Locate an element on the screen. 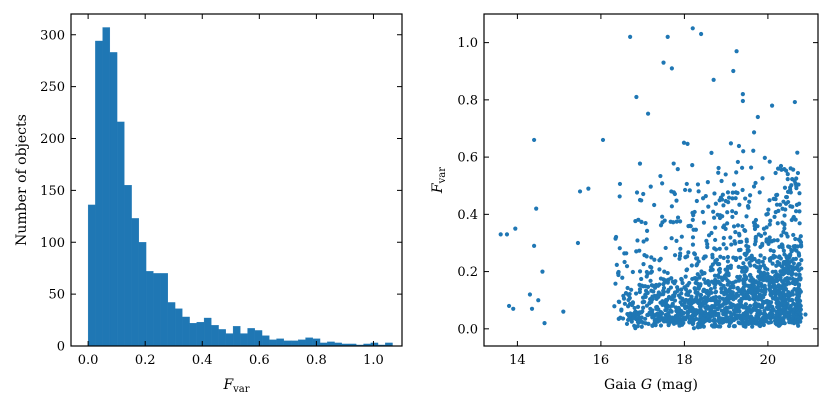 The height and width of the screenshot is (407, 831). scatter-x-tick-label: 16 is located at coordinates (601, 360).